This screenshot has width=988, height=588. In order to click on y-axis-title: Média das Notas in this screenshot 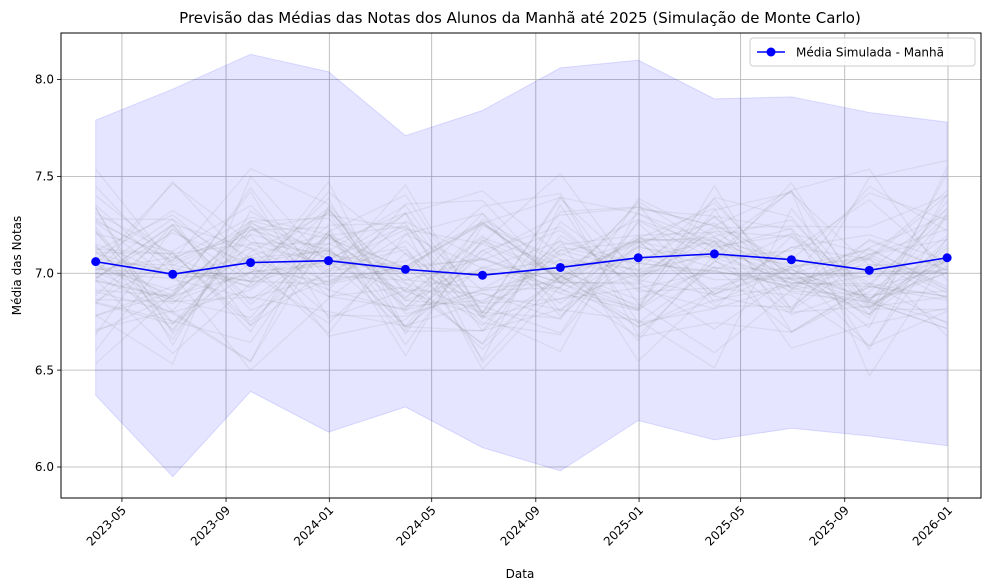, I will do `click(17, 266)`.